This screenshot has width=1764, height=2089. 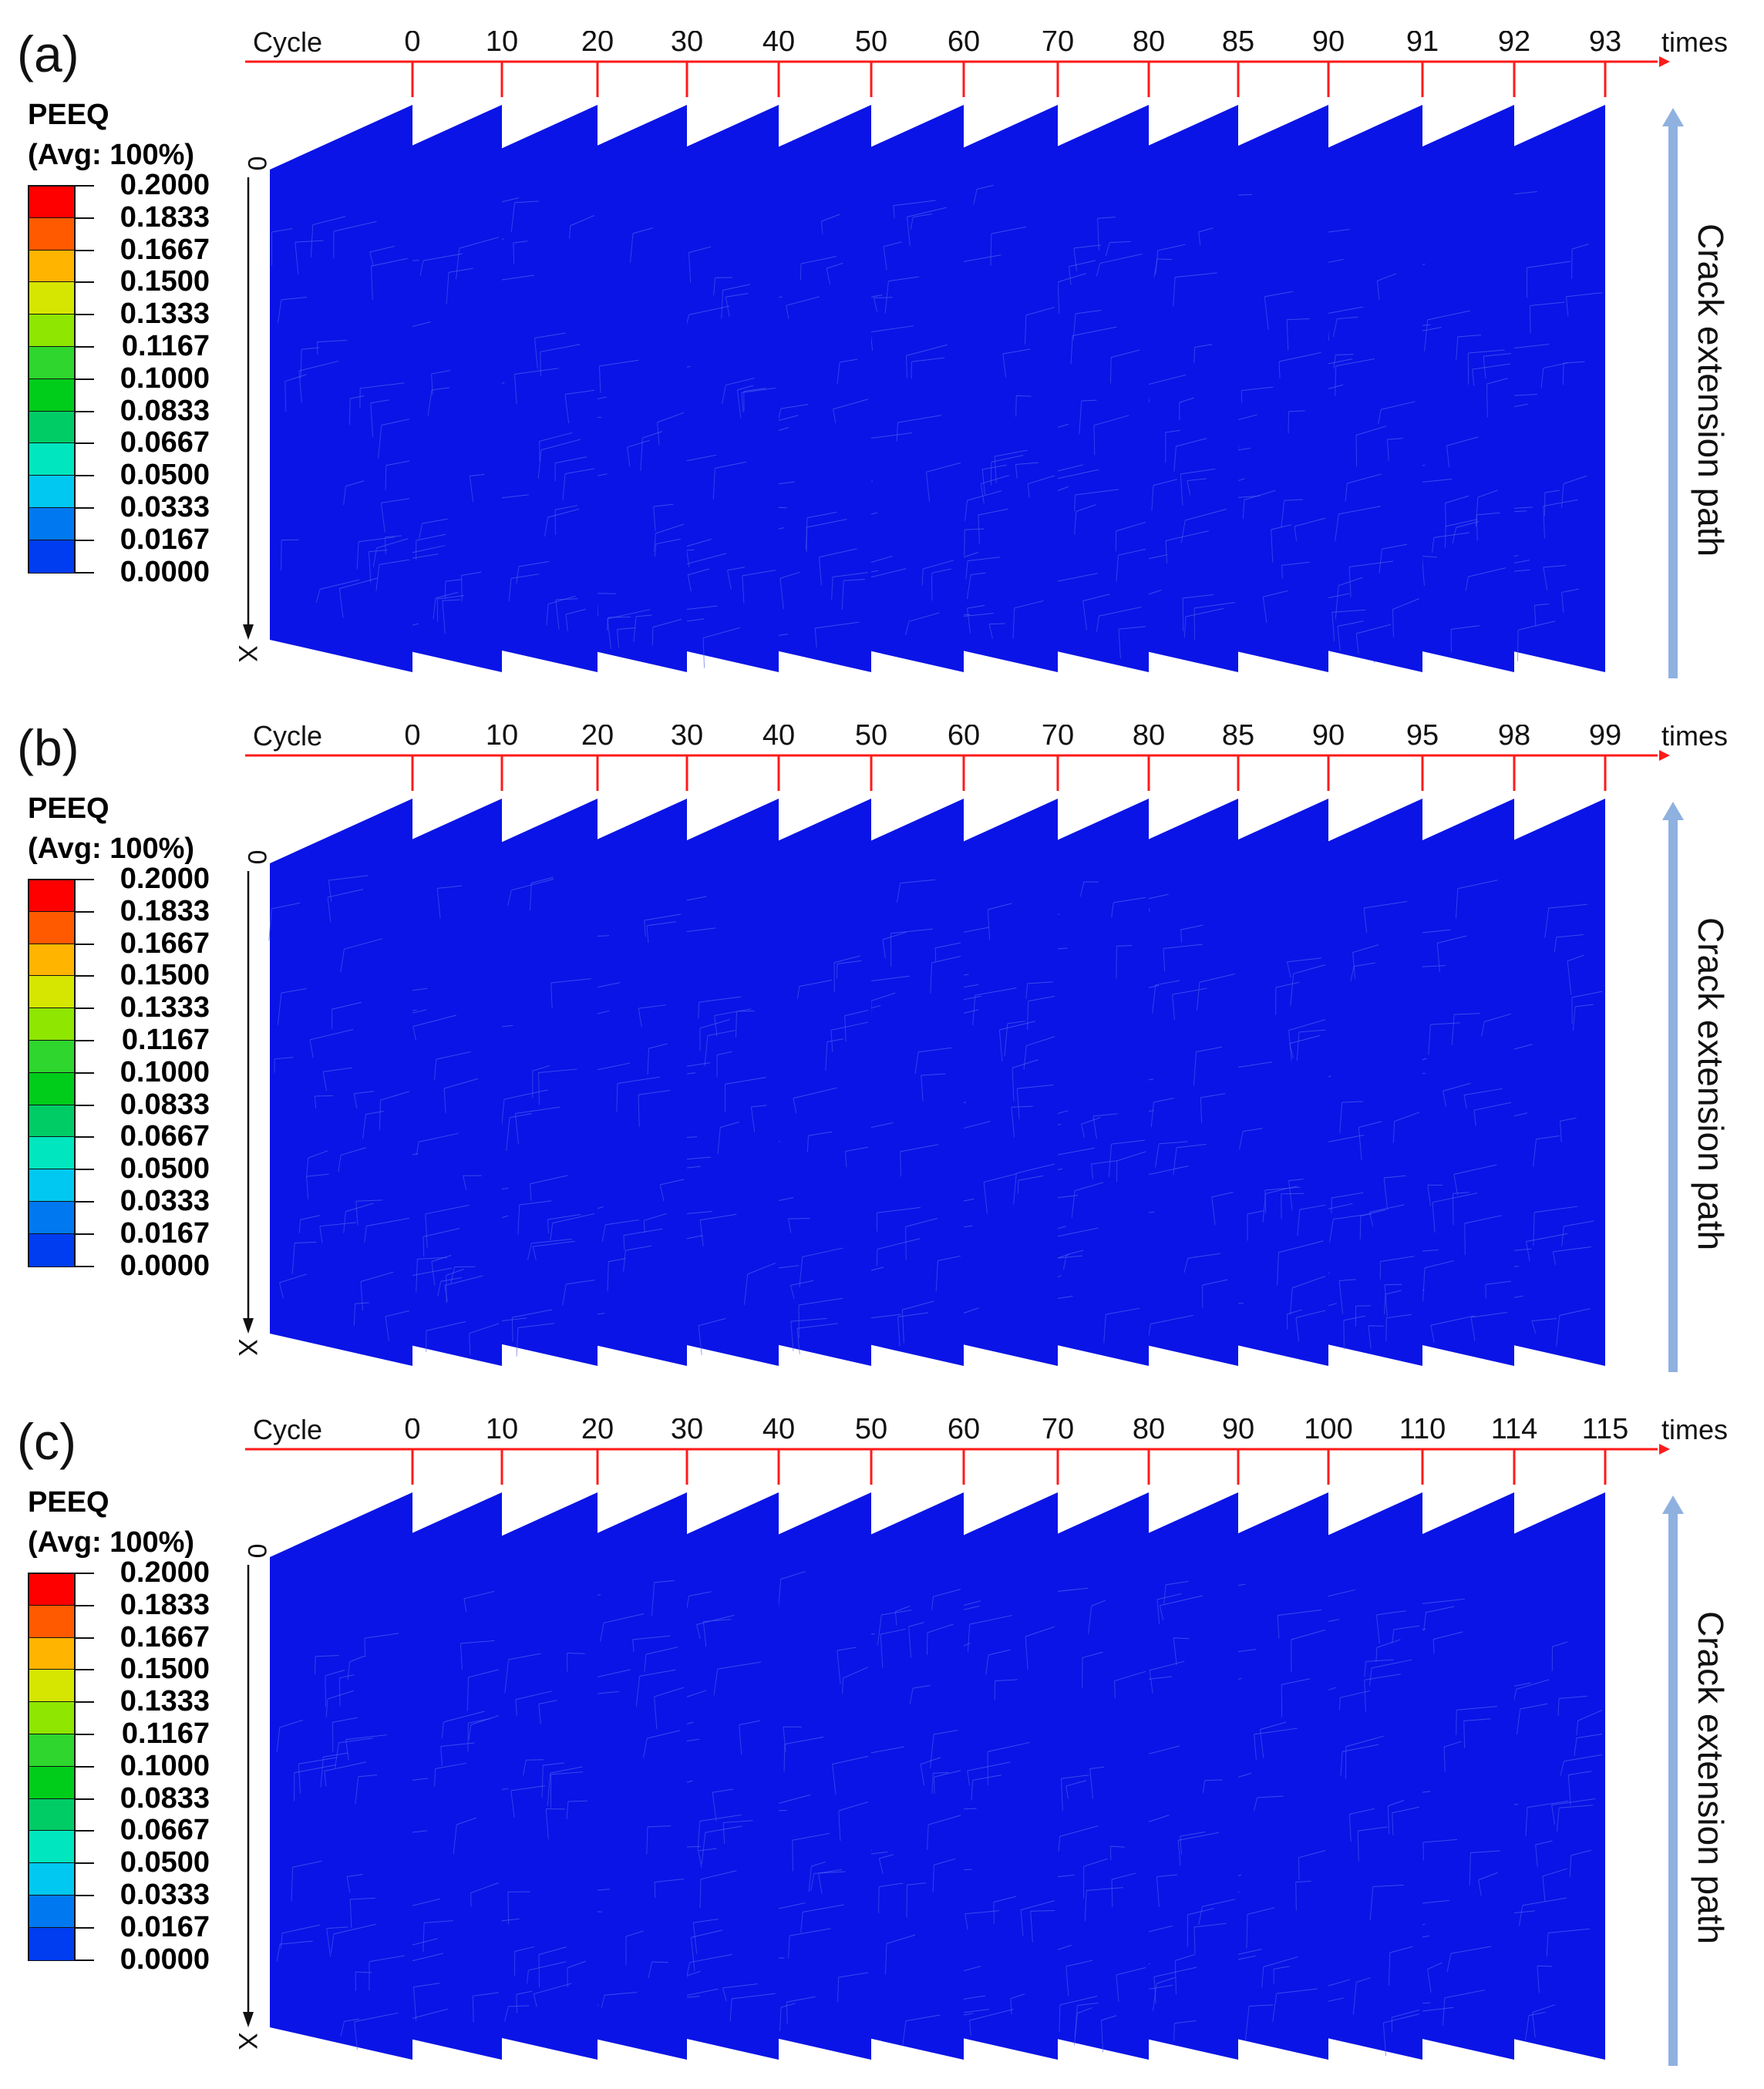 What do you see at coordinates (143, 217) in the screenshot?
I see `legend-value: 0.1833` at bounding box center [143, 217].